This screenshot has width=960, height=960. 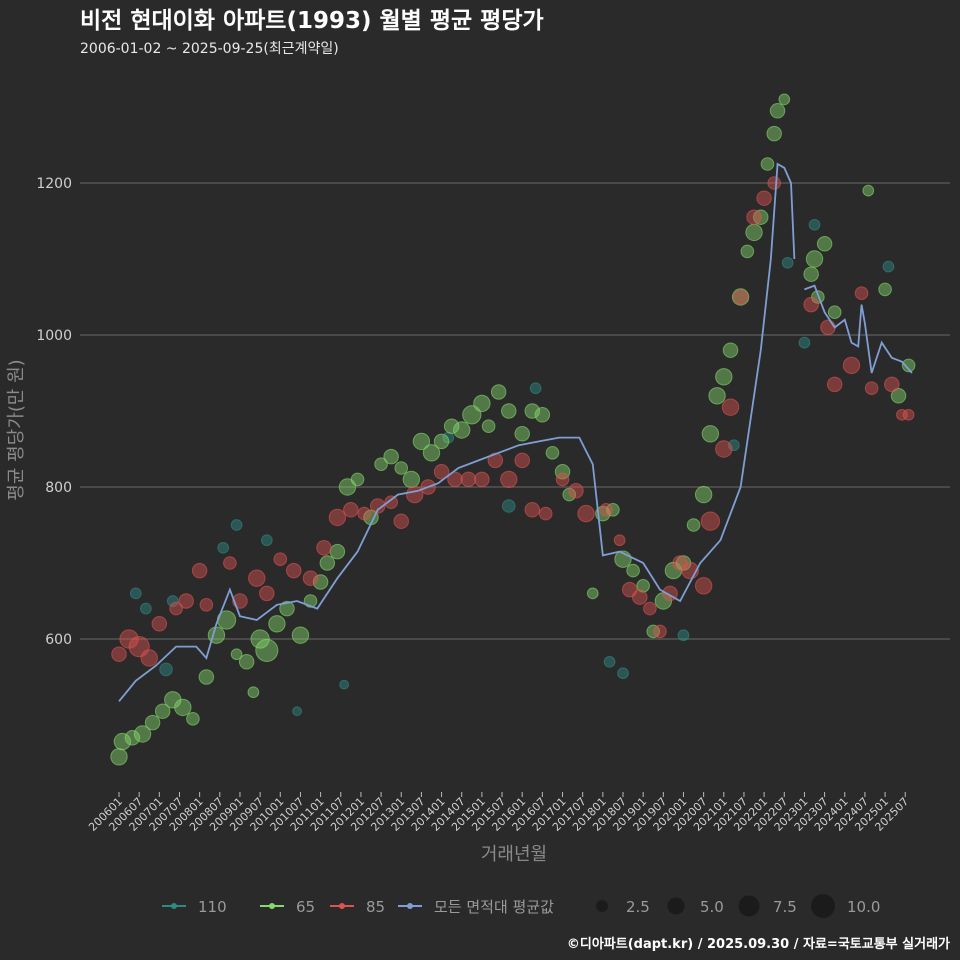 I want to click on legend-size-label: 10.0, so click(x=863, y=907).